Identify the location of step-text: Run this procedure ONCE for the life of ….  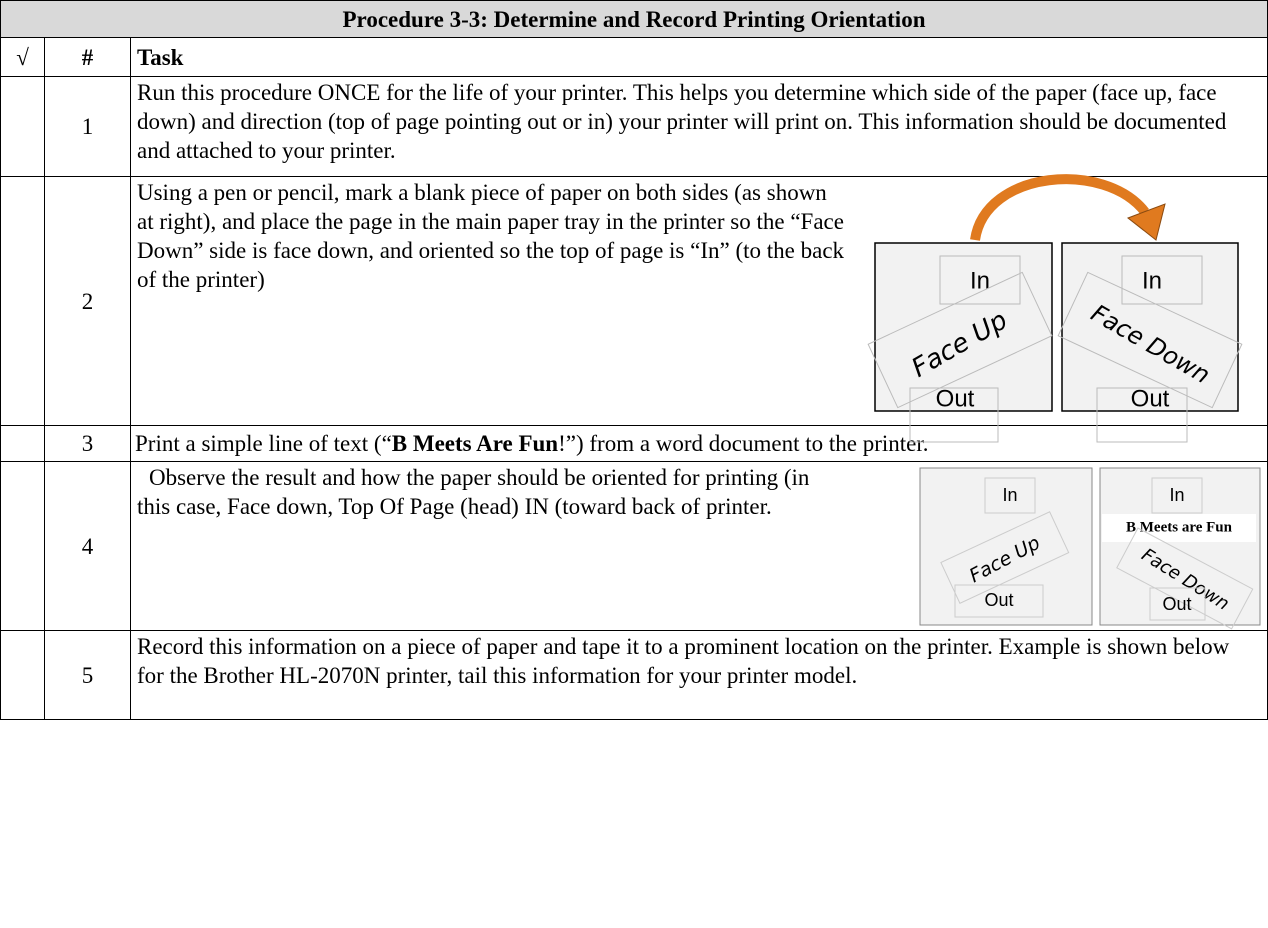
(699, 126).